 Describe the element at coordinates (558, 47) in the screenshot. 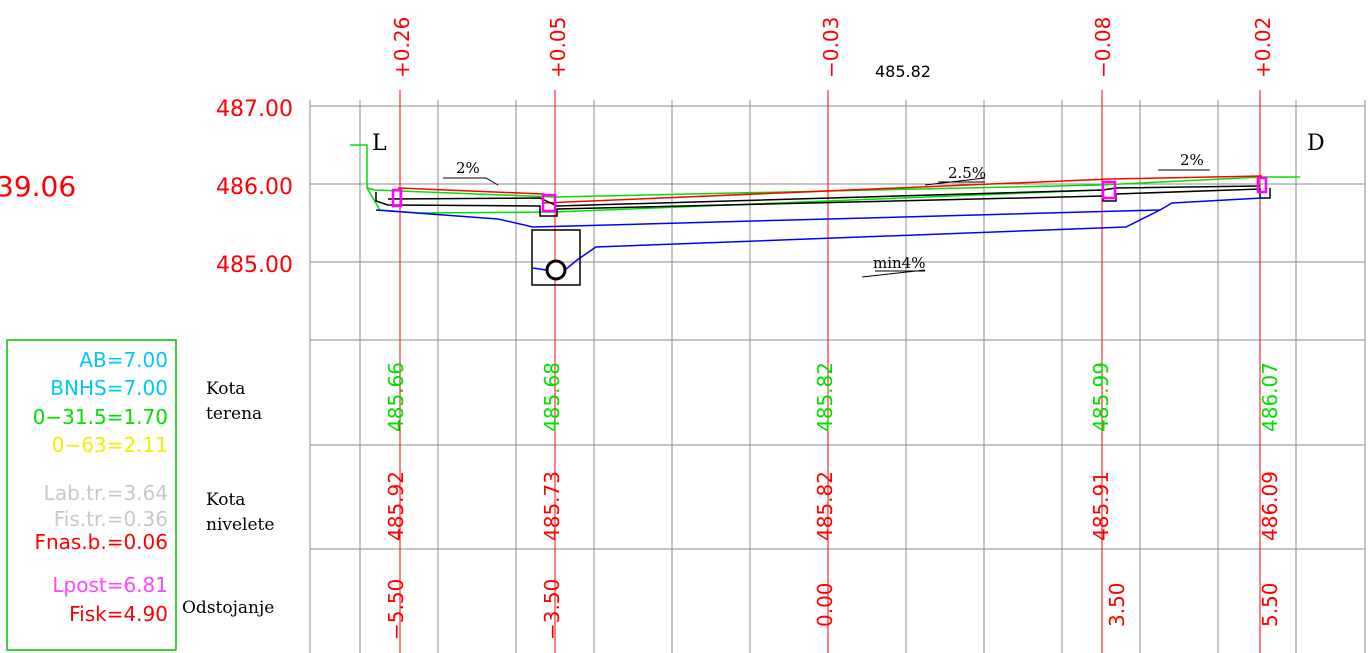

I see `delta-label-2: +0.05` at that location.